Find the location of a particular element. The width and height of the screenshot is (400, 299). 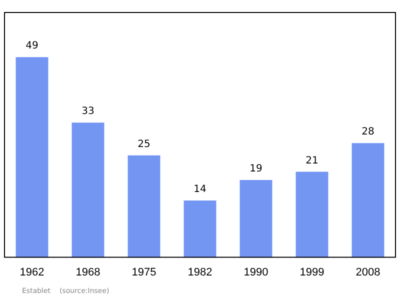

x-tick-label: 2008 is located at coordinates (368, 272).